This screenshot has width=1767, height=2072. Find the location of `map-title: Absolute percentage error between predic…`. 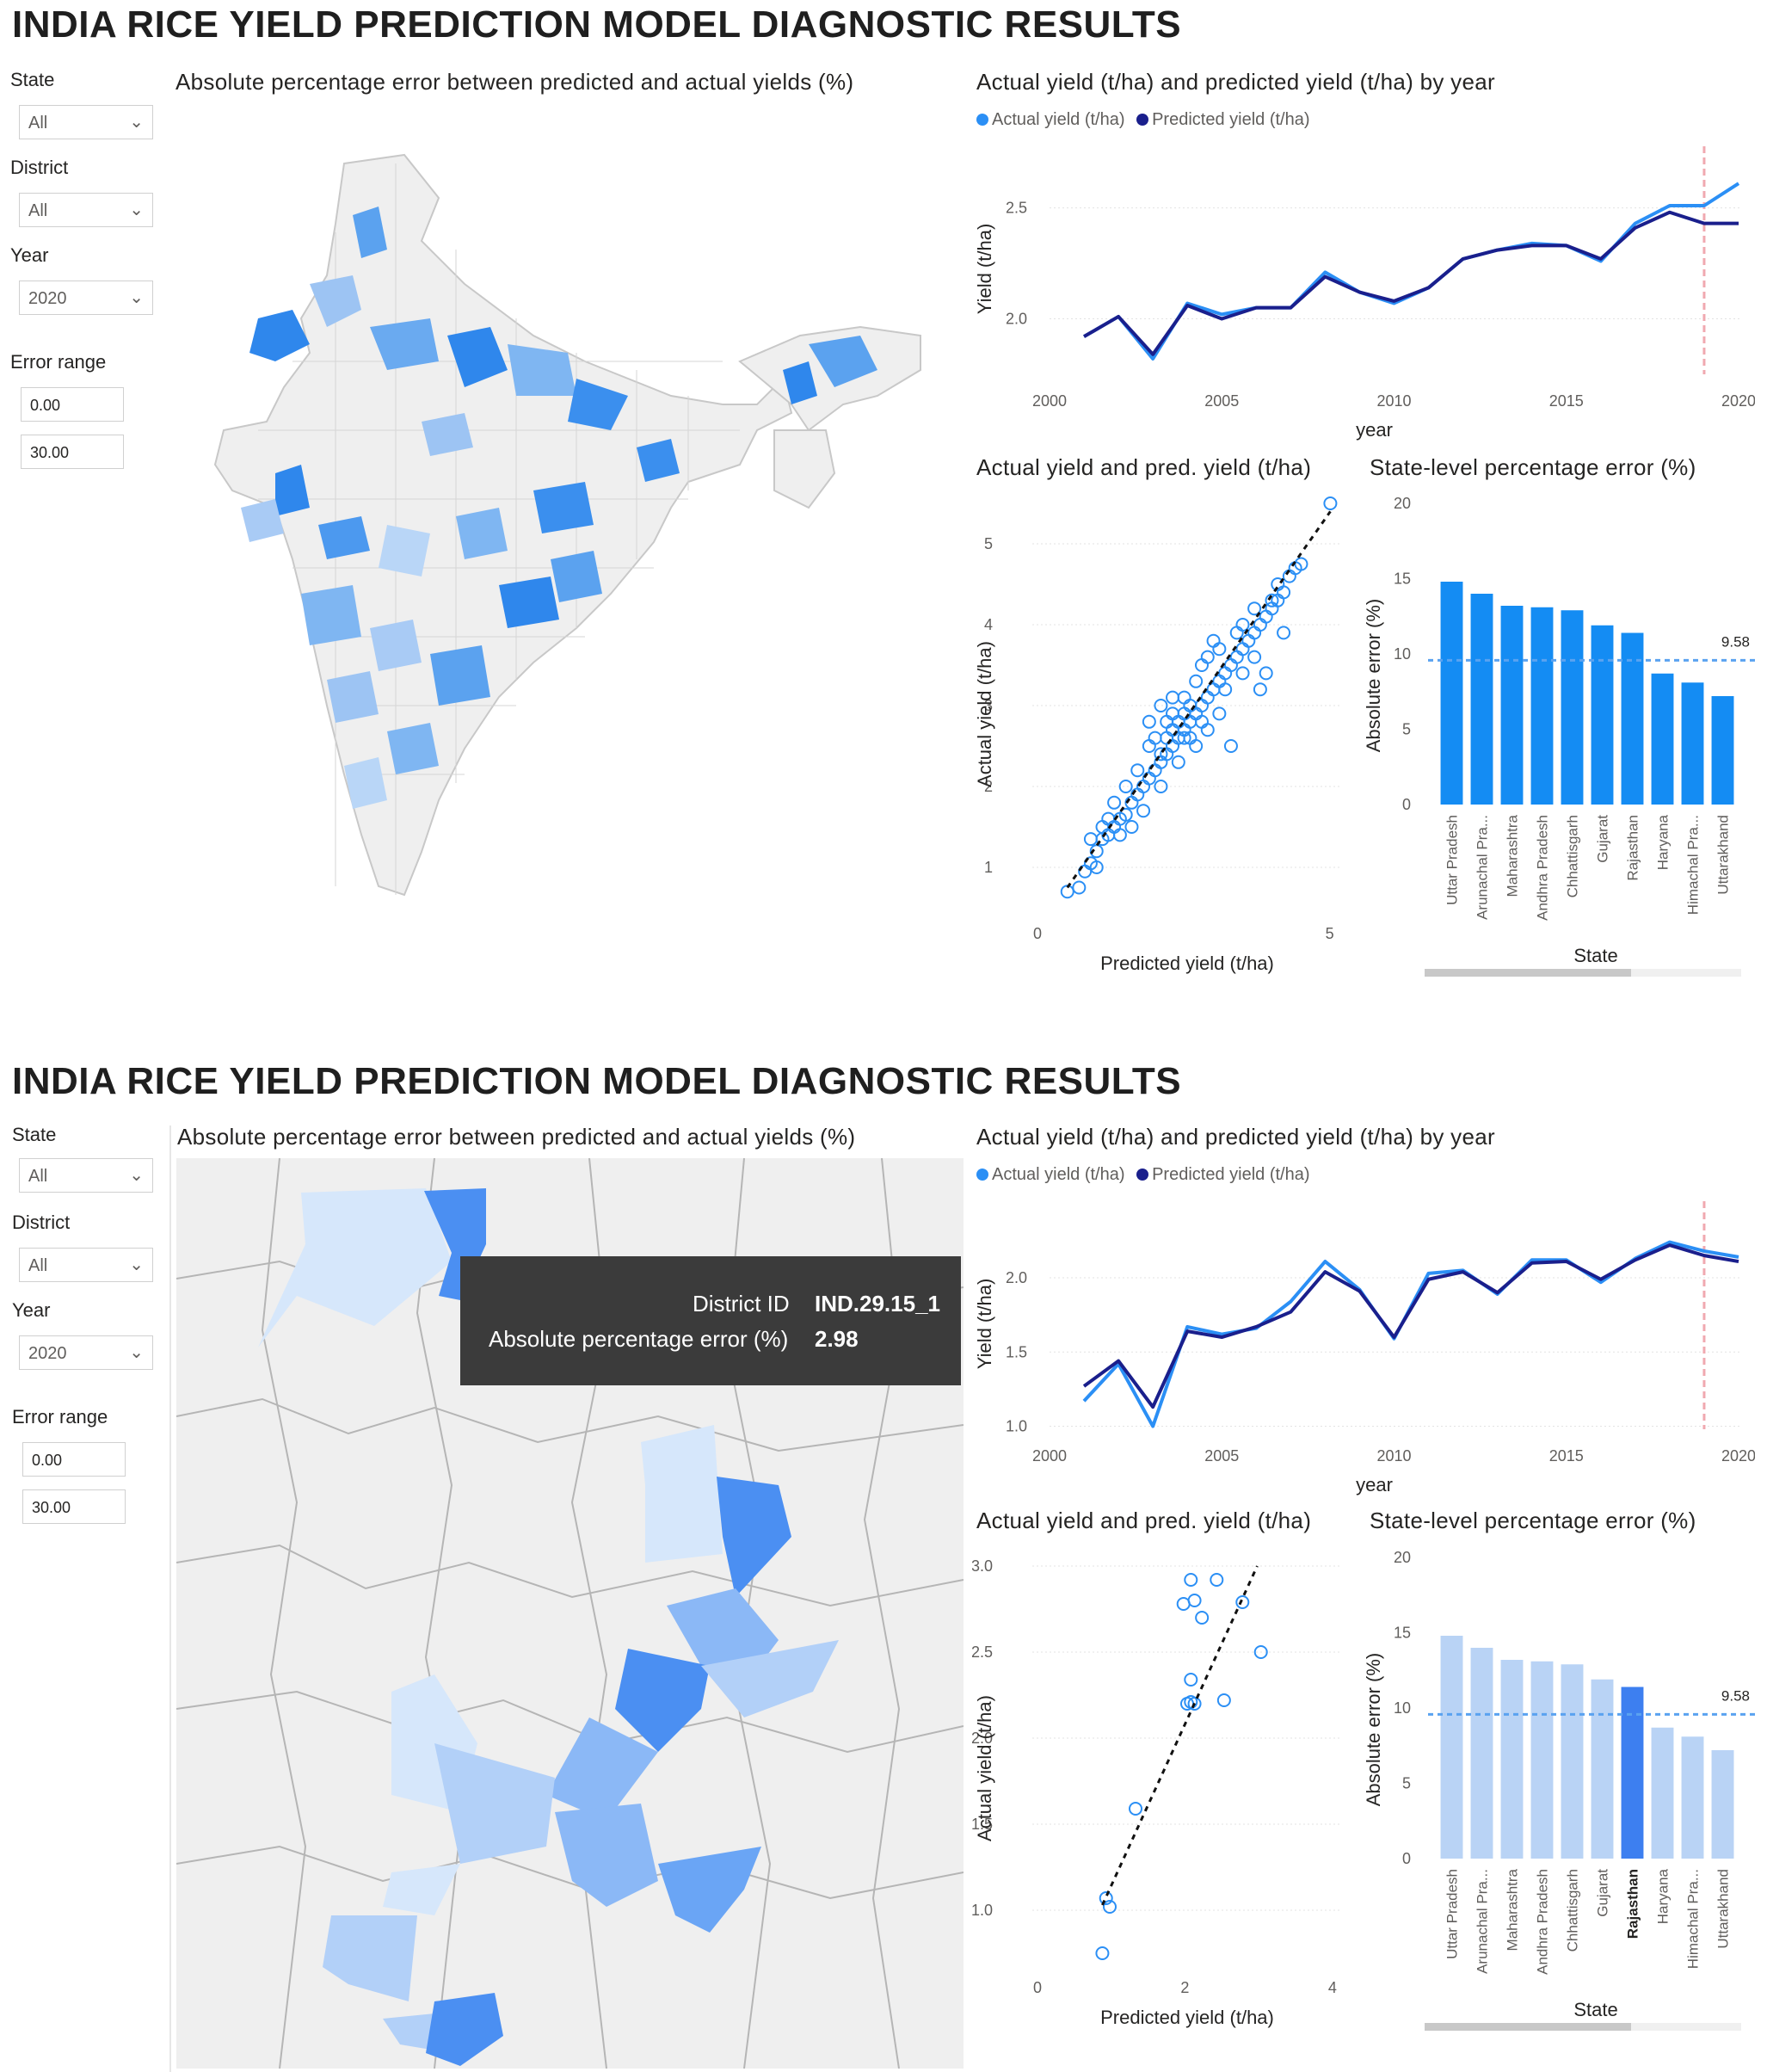

map-title: Absolute percentage error between predic… is located at coordinates (516, 1137).